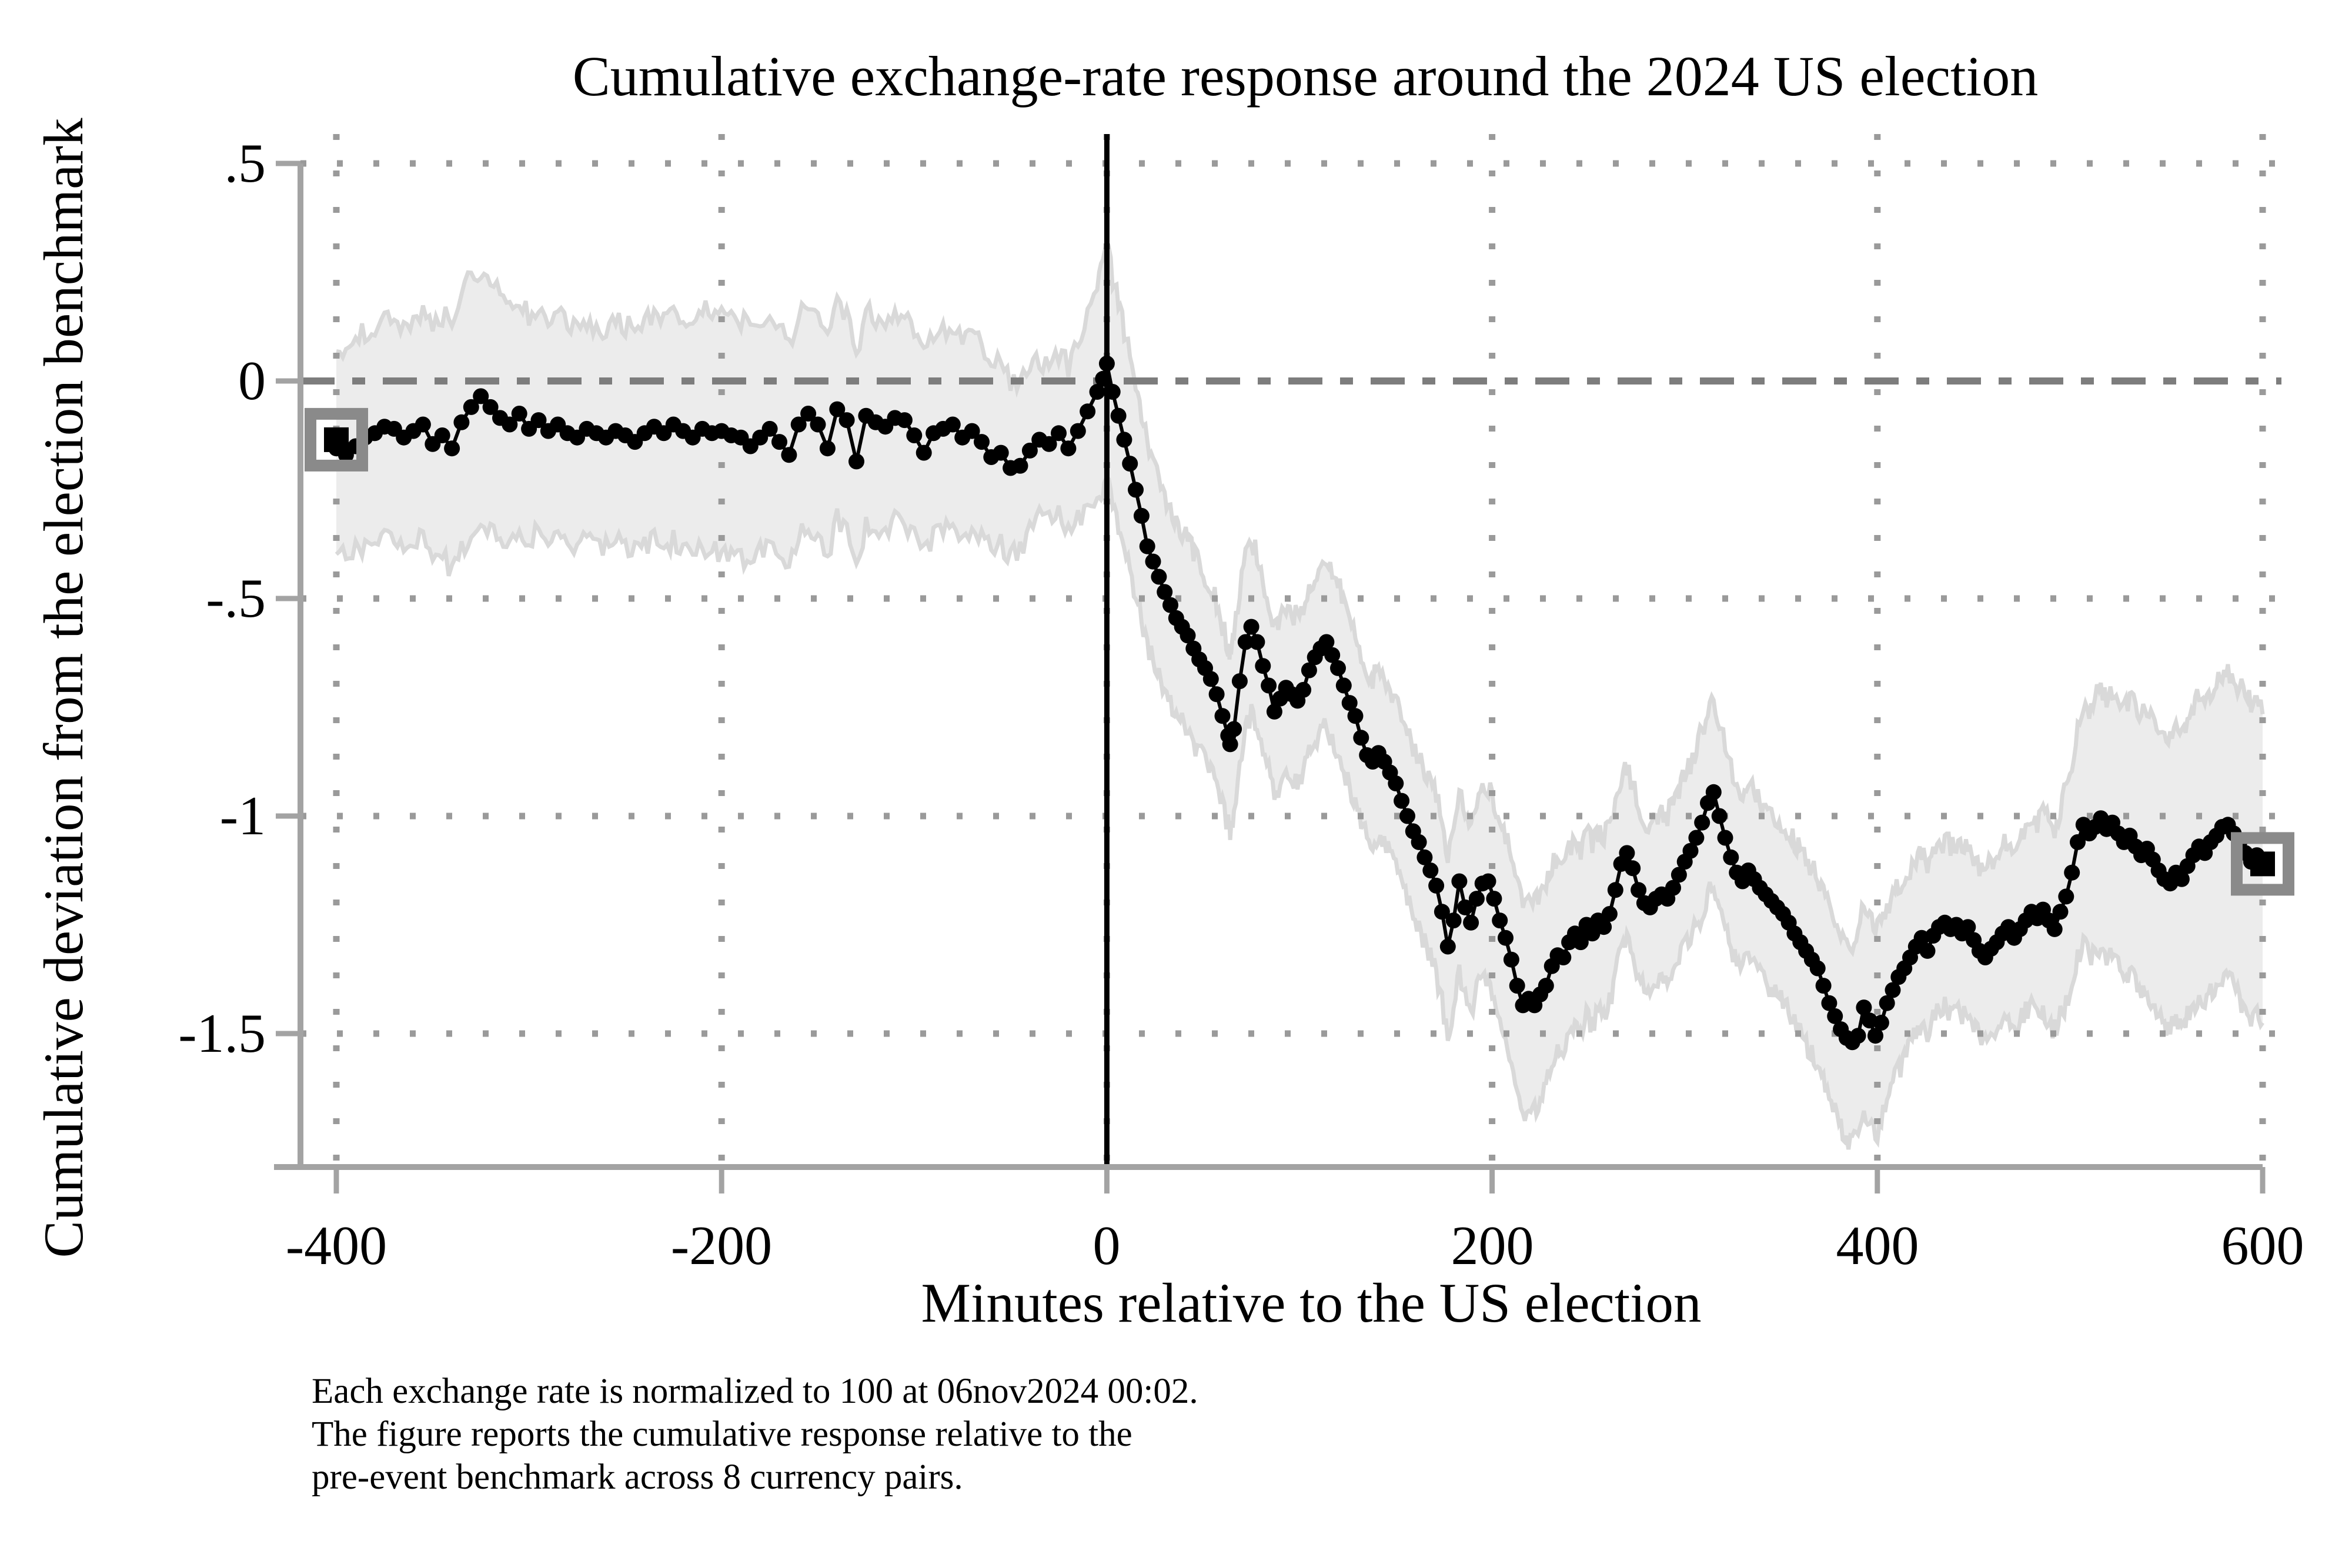  Describe the element at coordinates (2262, 864) in the screenshot. I see `end-marker-core` at that location.